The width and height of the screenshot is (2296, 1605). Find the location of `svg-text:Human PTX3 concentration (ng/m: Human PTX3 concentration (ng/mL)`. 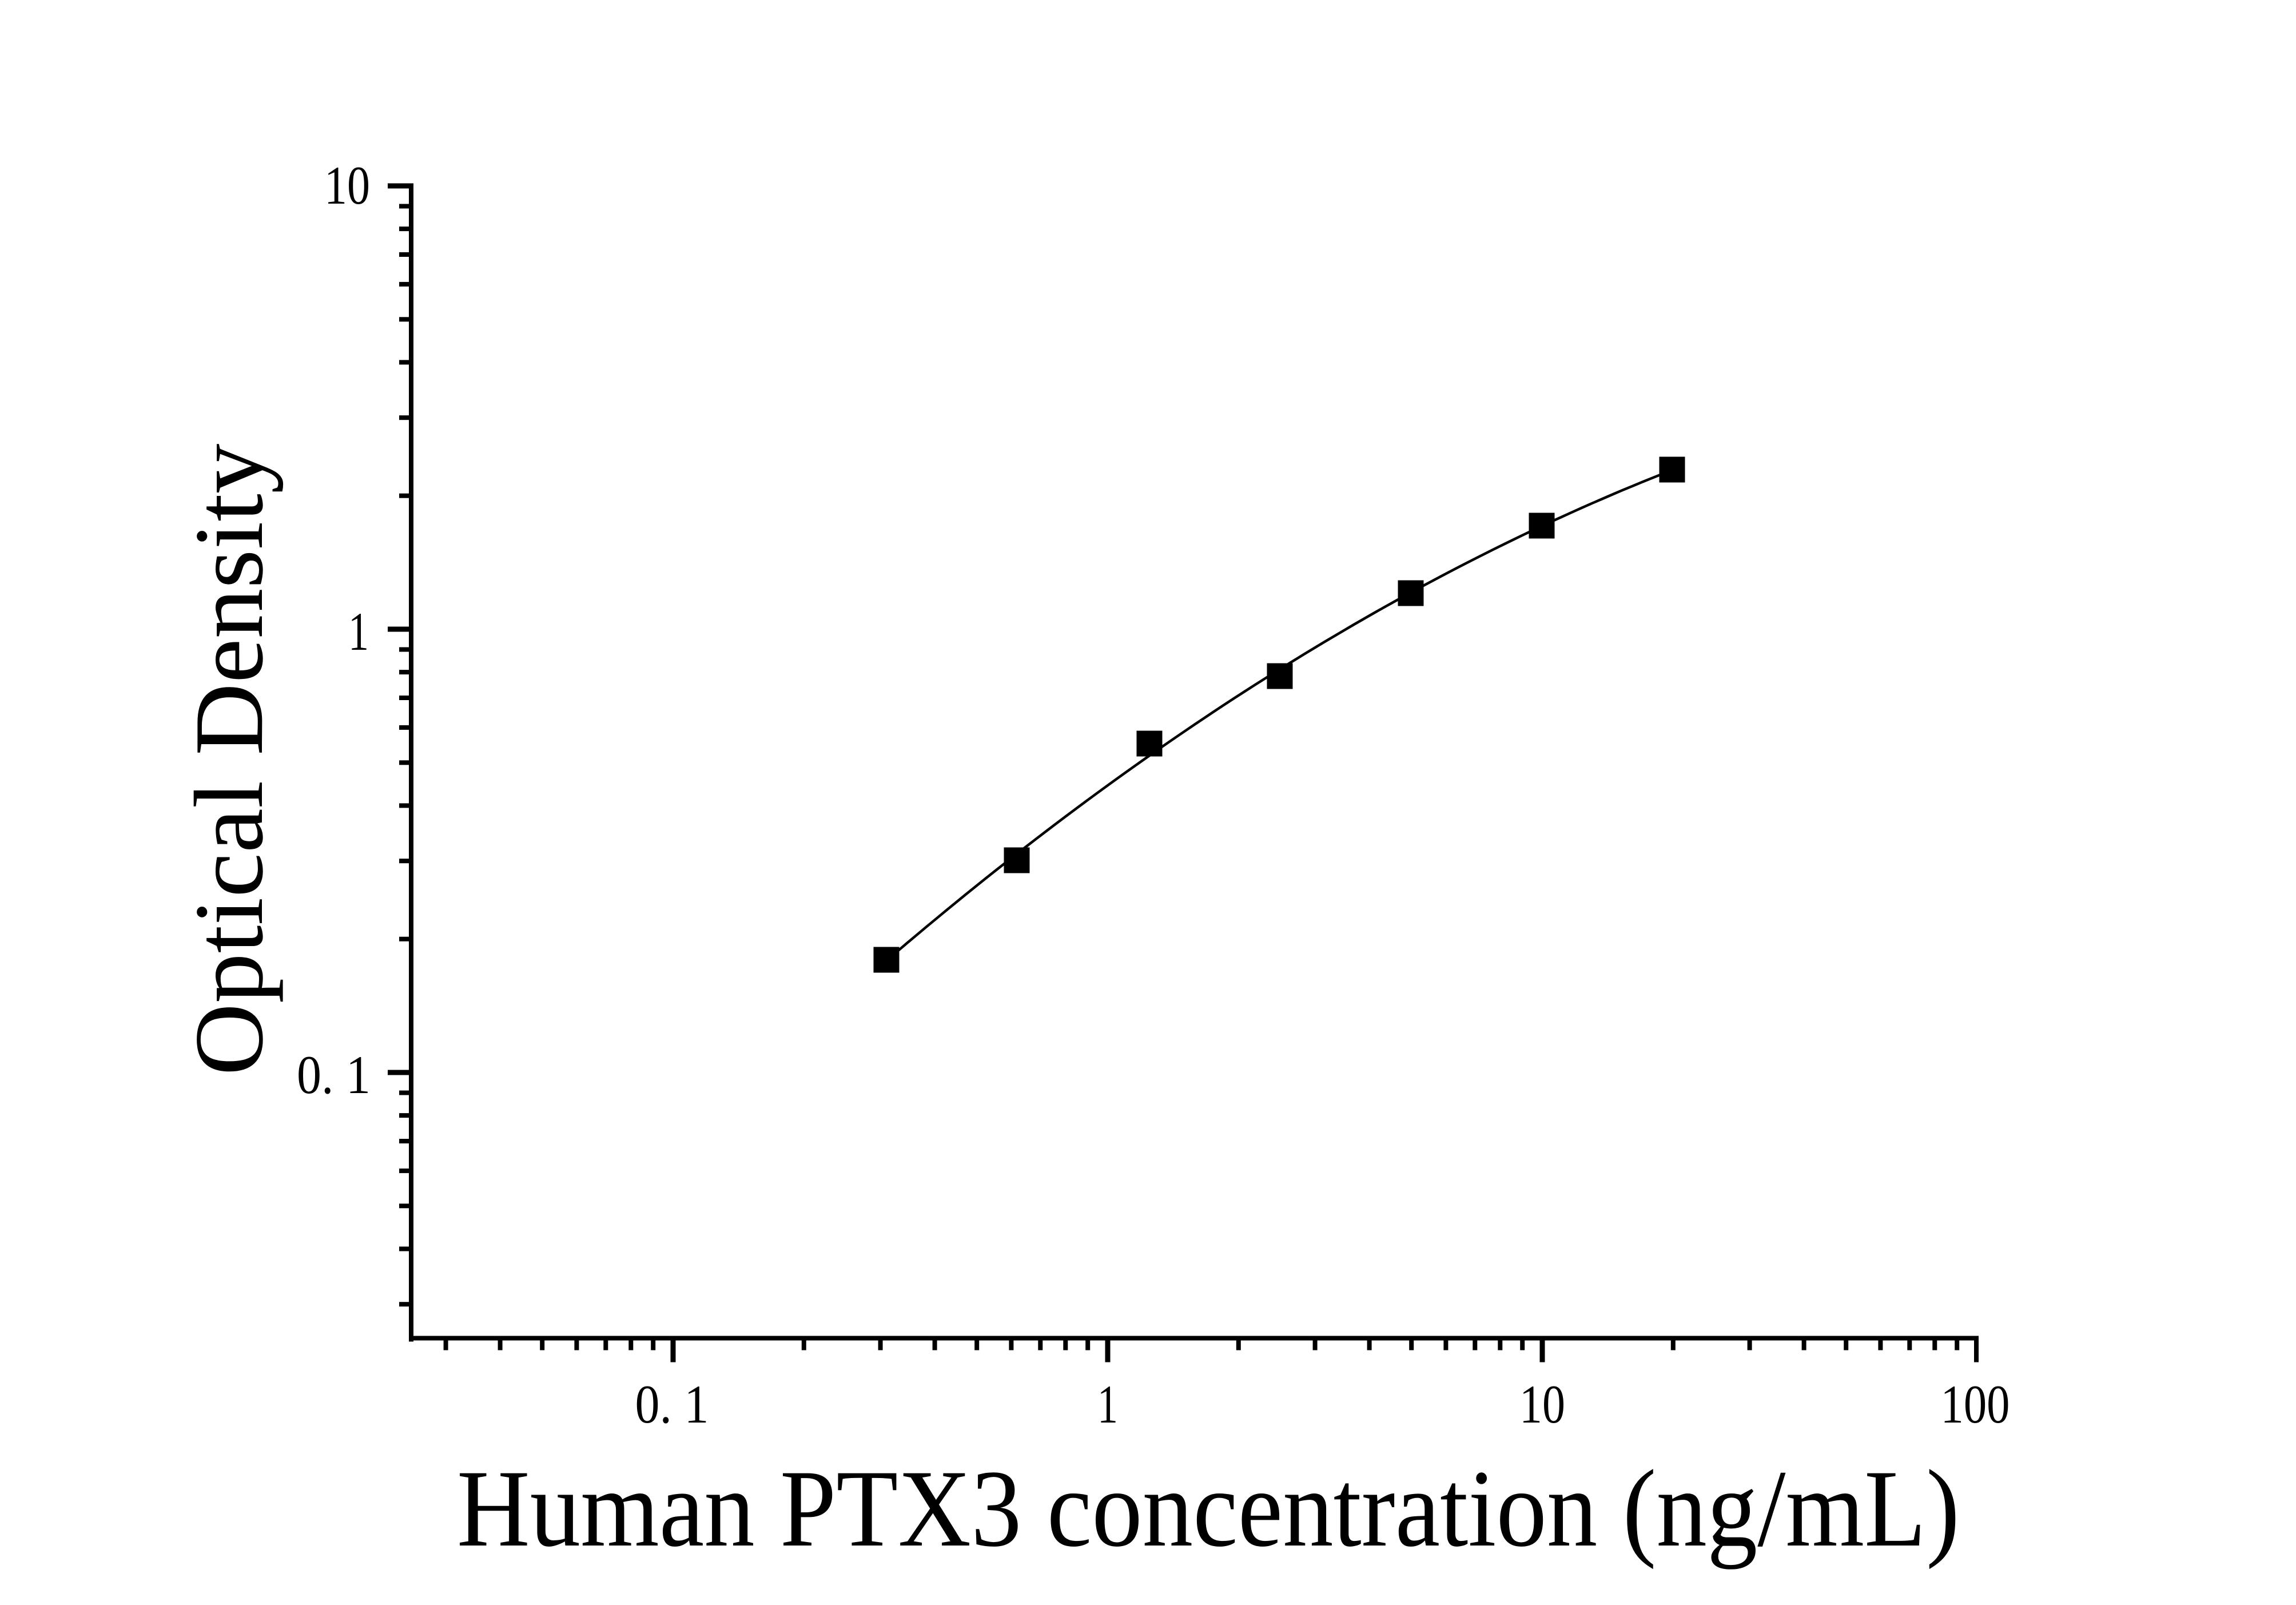

svg-text:Human PTX3 concentration (ng/m: Human PTX3 concentration (ng/mL) is located at coordinates (1208, 1508).